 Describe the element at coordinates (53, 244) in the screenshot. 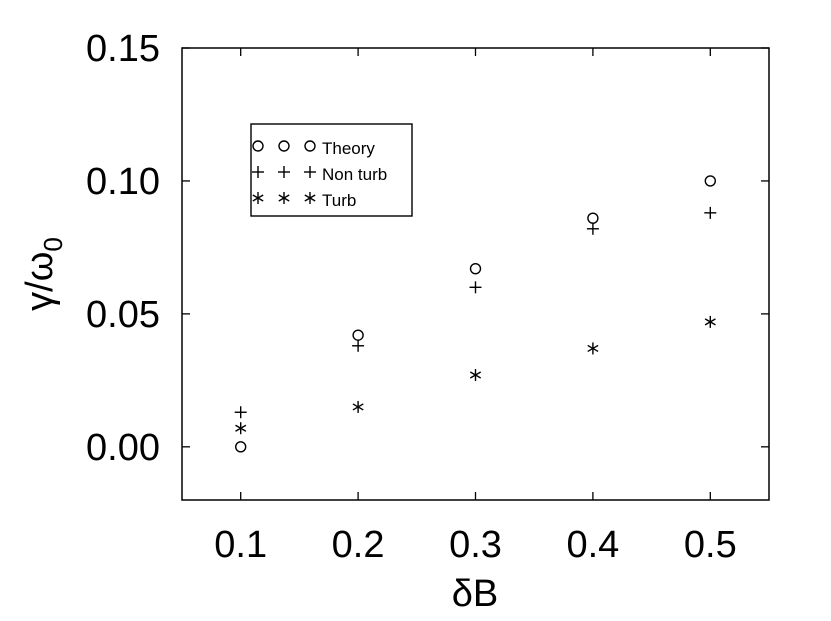

I see `y-axis-label-subscript: 0` at that location.